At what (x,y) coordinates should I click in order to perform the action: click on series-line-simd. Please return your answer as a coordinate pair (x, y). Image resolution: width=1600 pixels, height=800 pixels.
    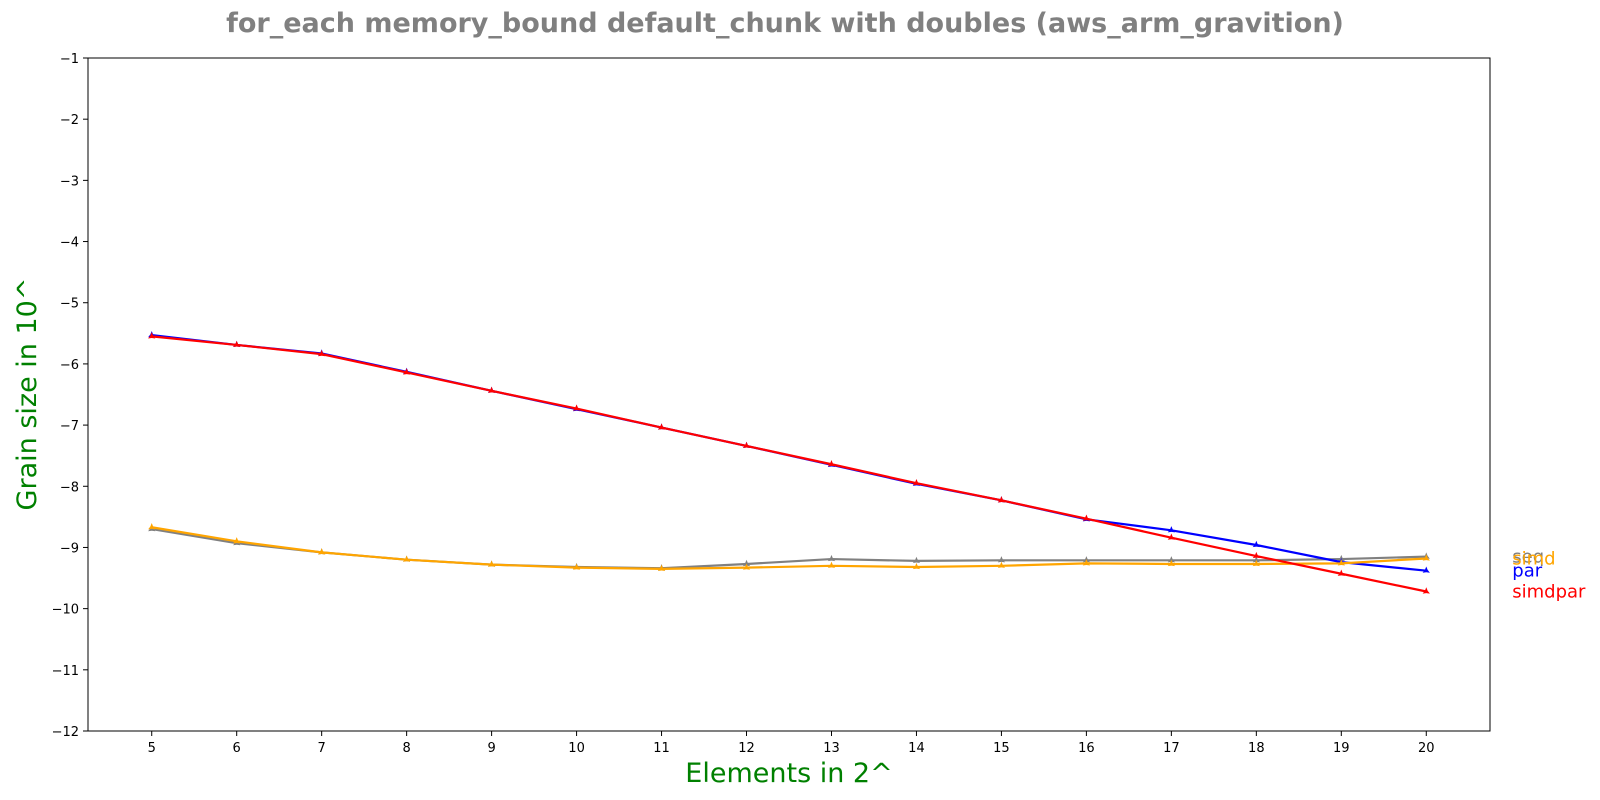
    Looking at the image, I should click on (789, 548).